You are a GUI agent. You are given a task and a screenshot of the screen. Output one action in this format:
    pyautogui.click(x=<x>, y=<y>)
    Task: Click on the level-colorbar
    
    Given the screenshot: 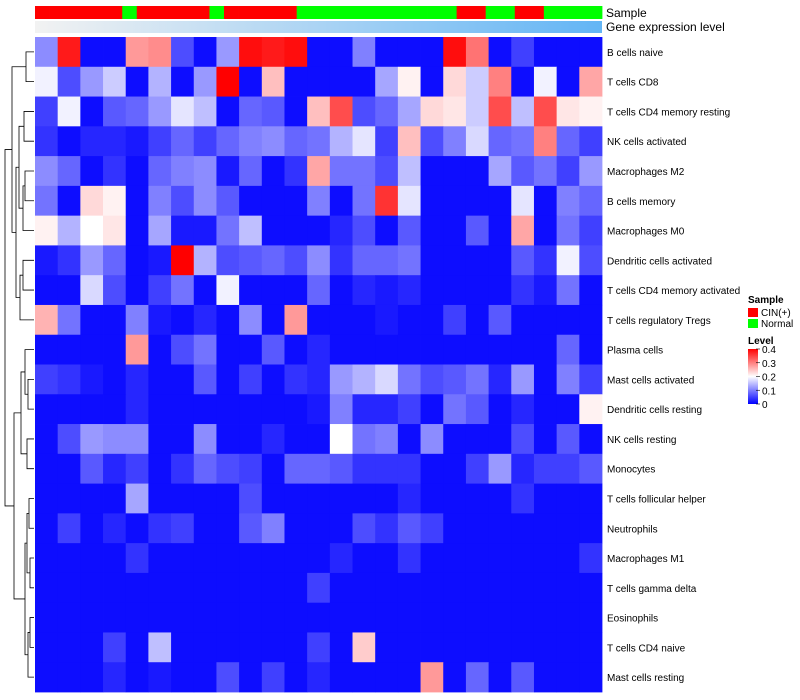 What is the action you would take?
    pyautogui.click(x=753, y=376)
    